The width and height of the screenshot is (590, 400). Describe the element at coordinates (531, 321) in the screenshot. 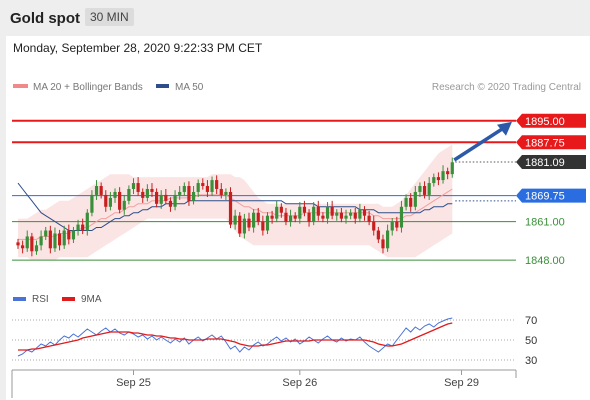

I see `rsi-tick-label: 70` at that location.